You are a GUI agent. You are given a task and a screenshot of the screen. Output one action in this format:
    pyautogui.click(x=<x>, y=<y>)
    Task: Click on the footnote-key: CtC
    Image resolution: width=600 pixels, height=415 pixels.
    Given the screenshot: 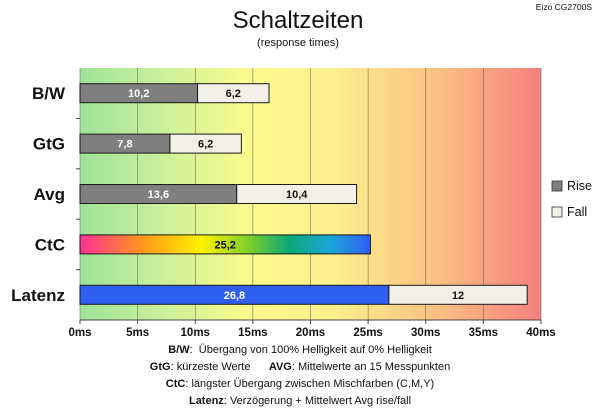 What is the action you would take?
    pyautogui.click(x=175, y=384)
    